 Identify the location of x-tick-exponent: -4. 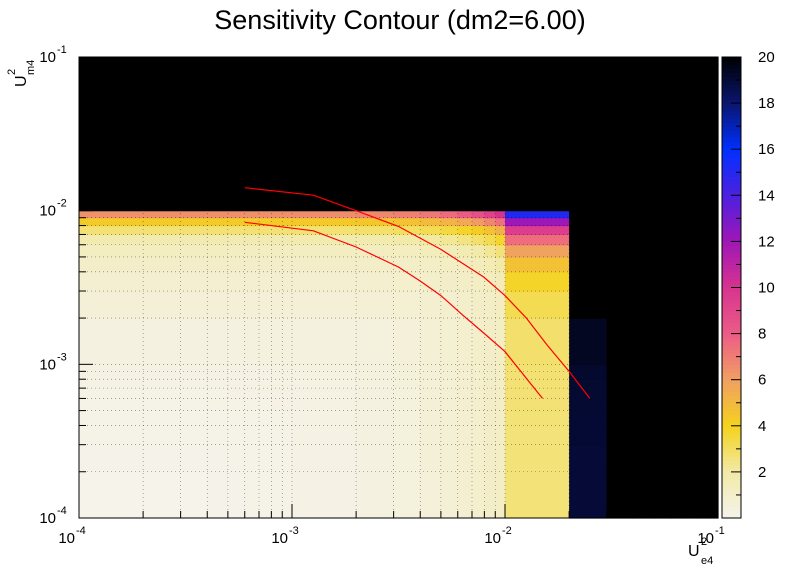
(81, 531).